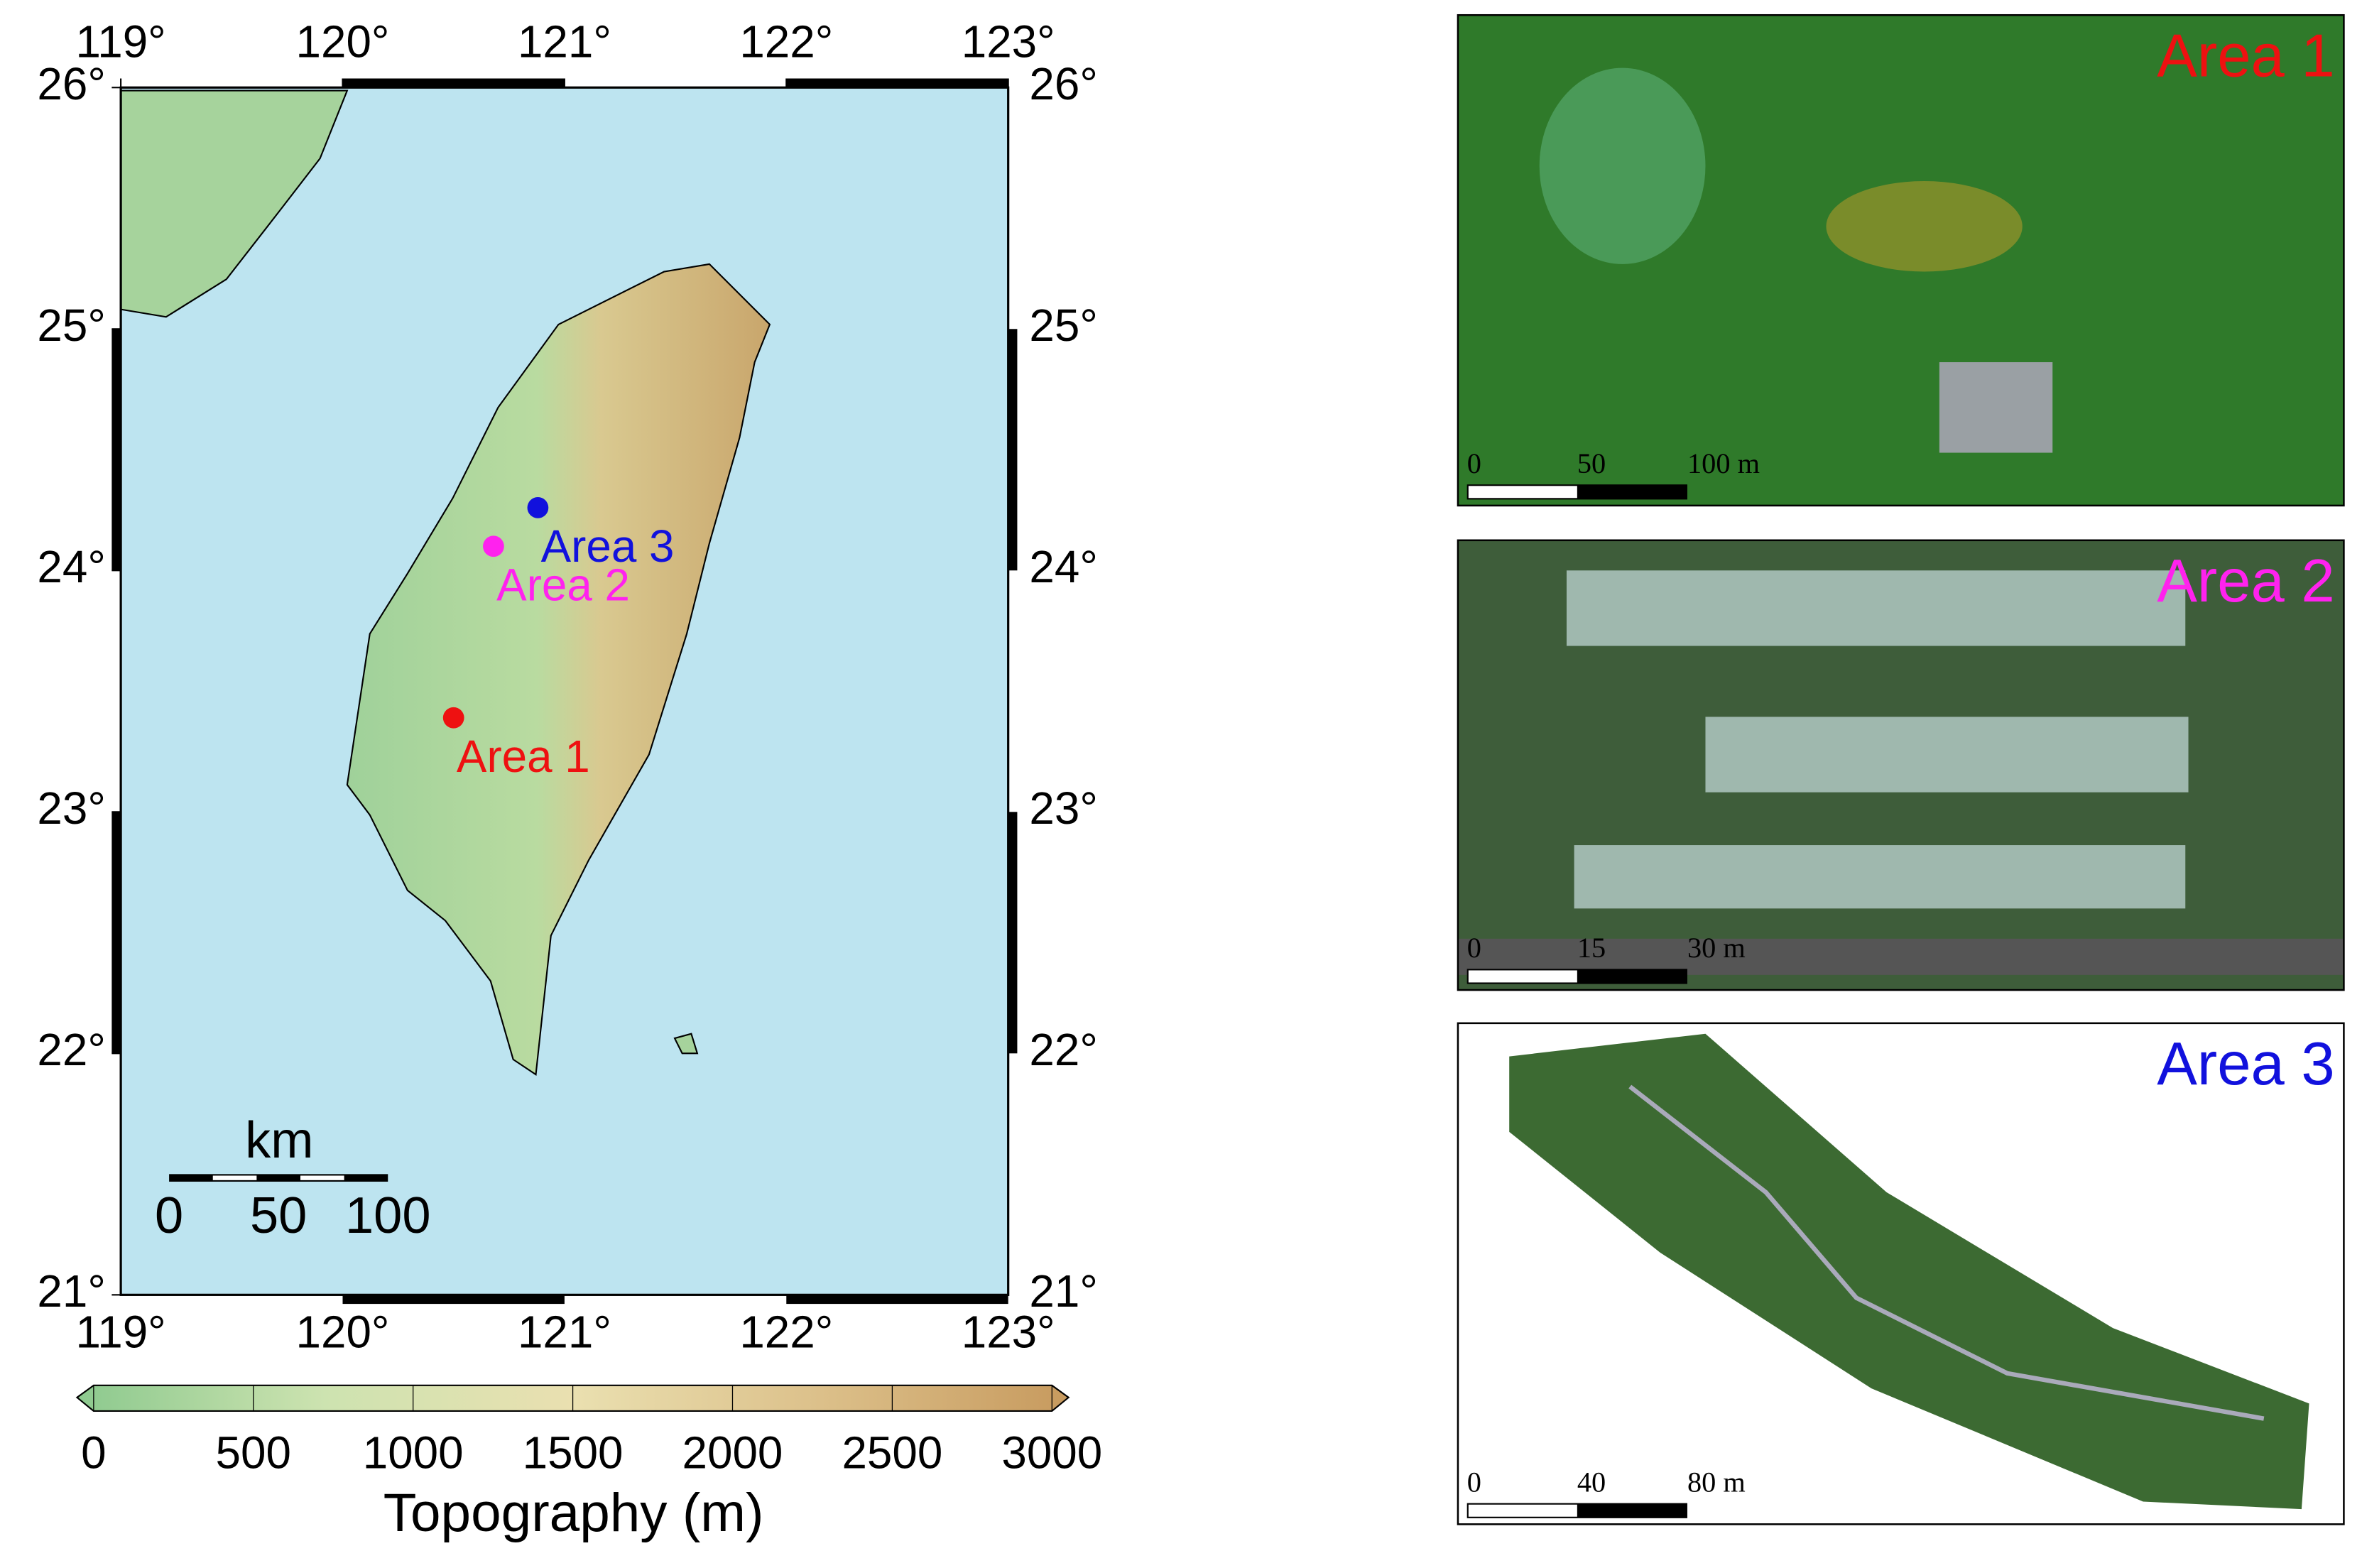 The image size is (2362, 1568). What do you see at coordinates (2245, 55) in the screenshot?
I see `panel-label: Area 1` at bounding box center [2245, 55].